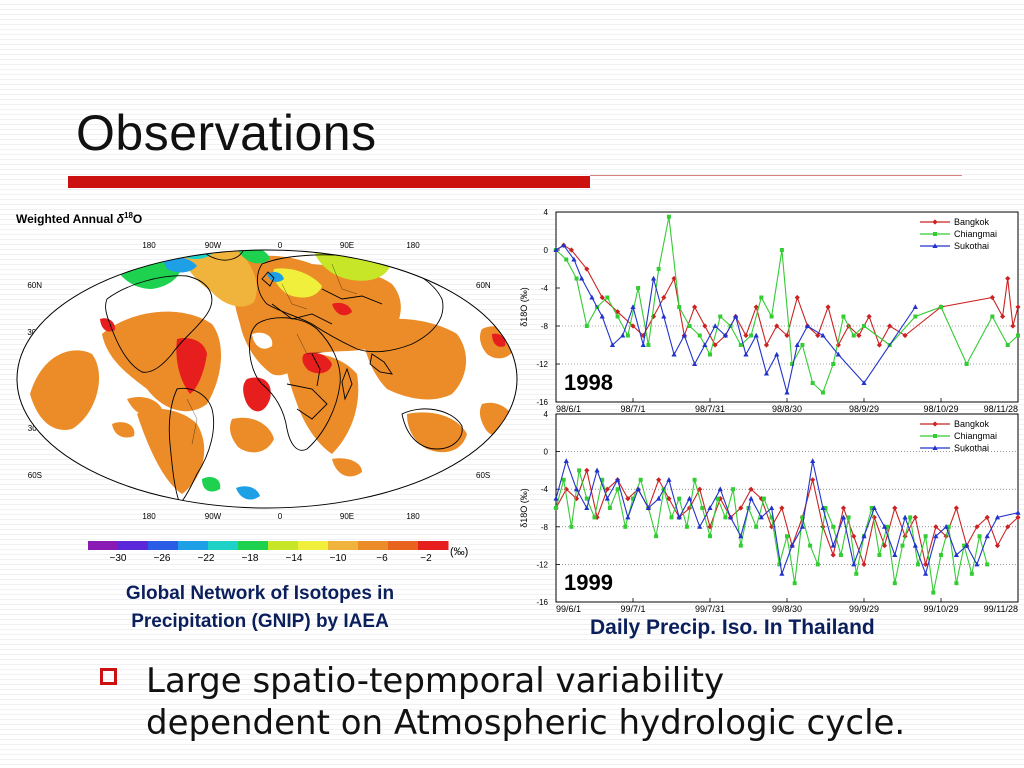 Image resolution: width=1024 pixels, height=768 pixels. Describe the element at coordinates (338, 558) in the screenshot. I see `colorbar-tick-label: −10` at that location.